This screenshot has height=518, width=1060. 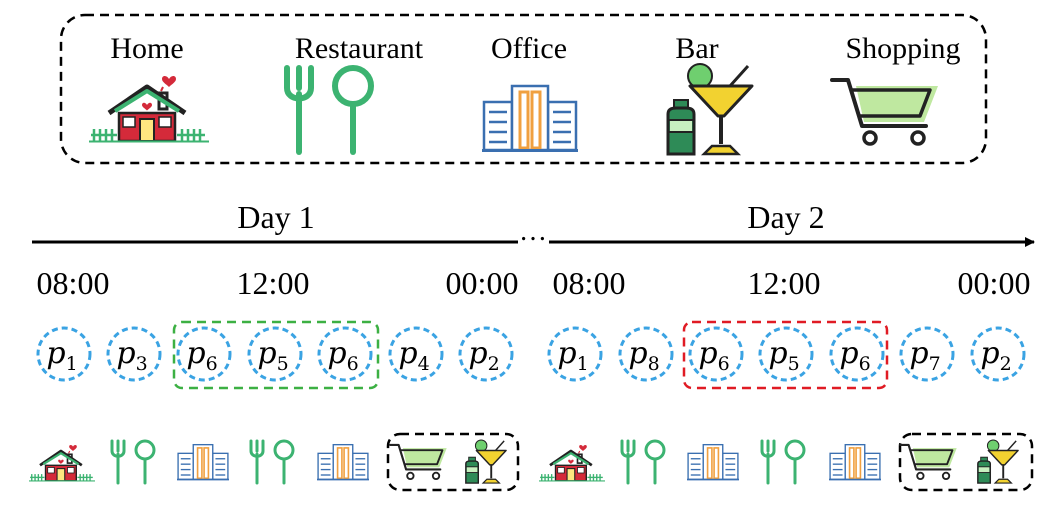 I want to click on poi-node: p7, so click(x=927, y=354).